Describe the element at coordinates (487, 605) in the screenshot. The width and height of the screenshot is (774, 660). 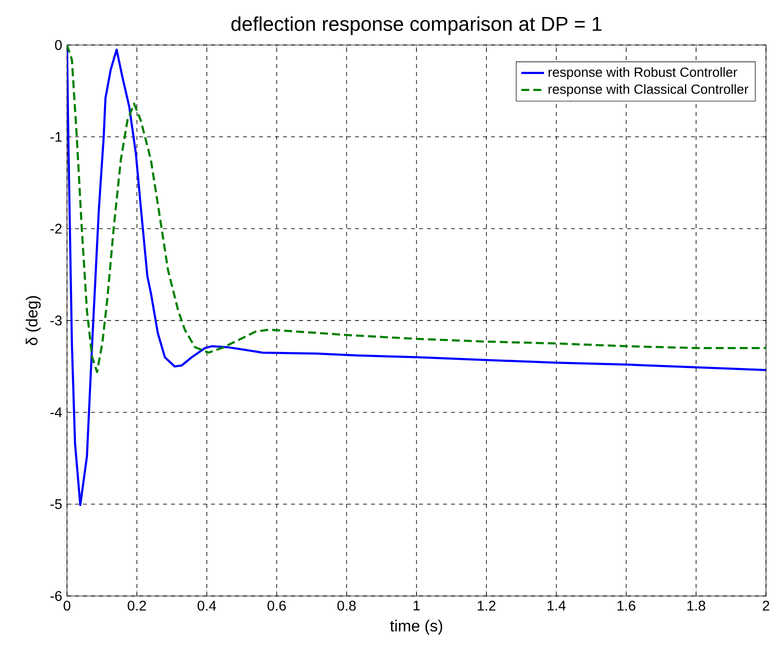
I see `x-tick-label: 1.2` at that location.